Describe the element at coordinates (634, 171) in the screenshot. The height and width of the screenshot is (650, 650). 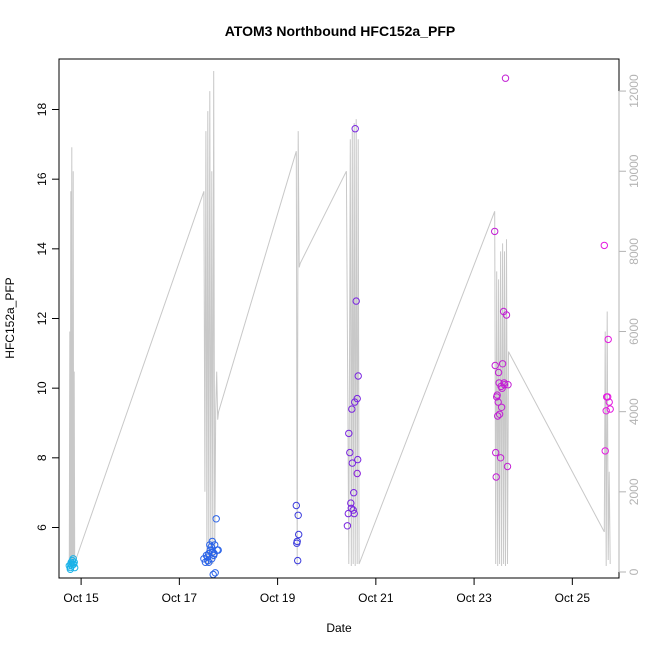
I see `y2-tick-label: 10000` at that location.